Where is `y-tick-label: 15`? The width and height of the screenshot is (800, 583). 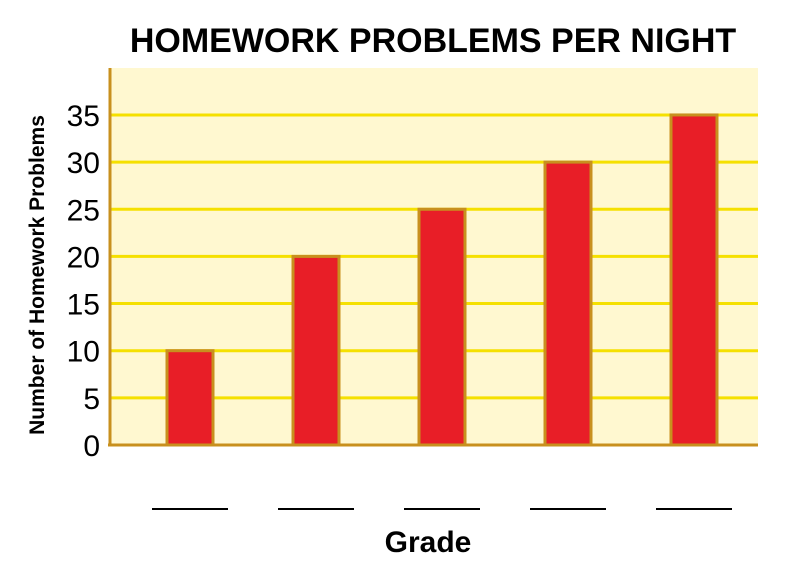 y-tick-label: 15 is located at coordinates (83, 305).